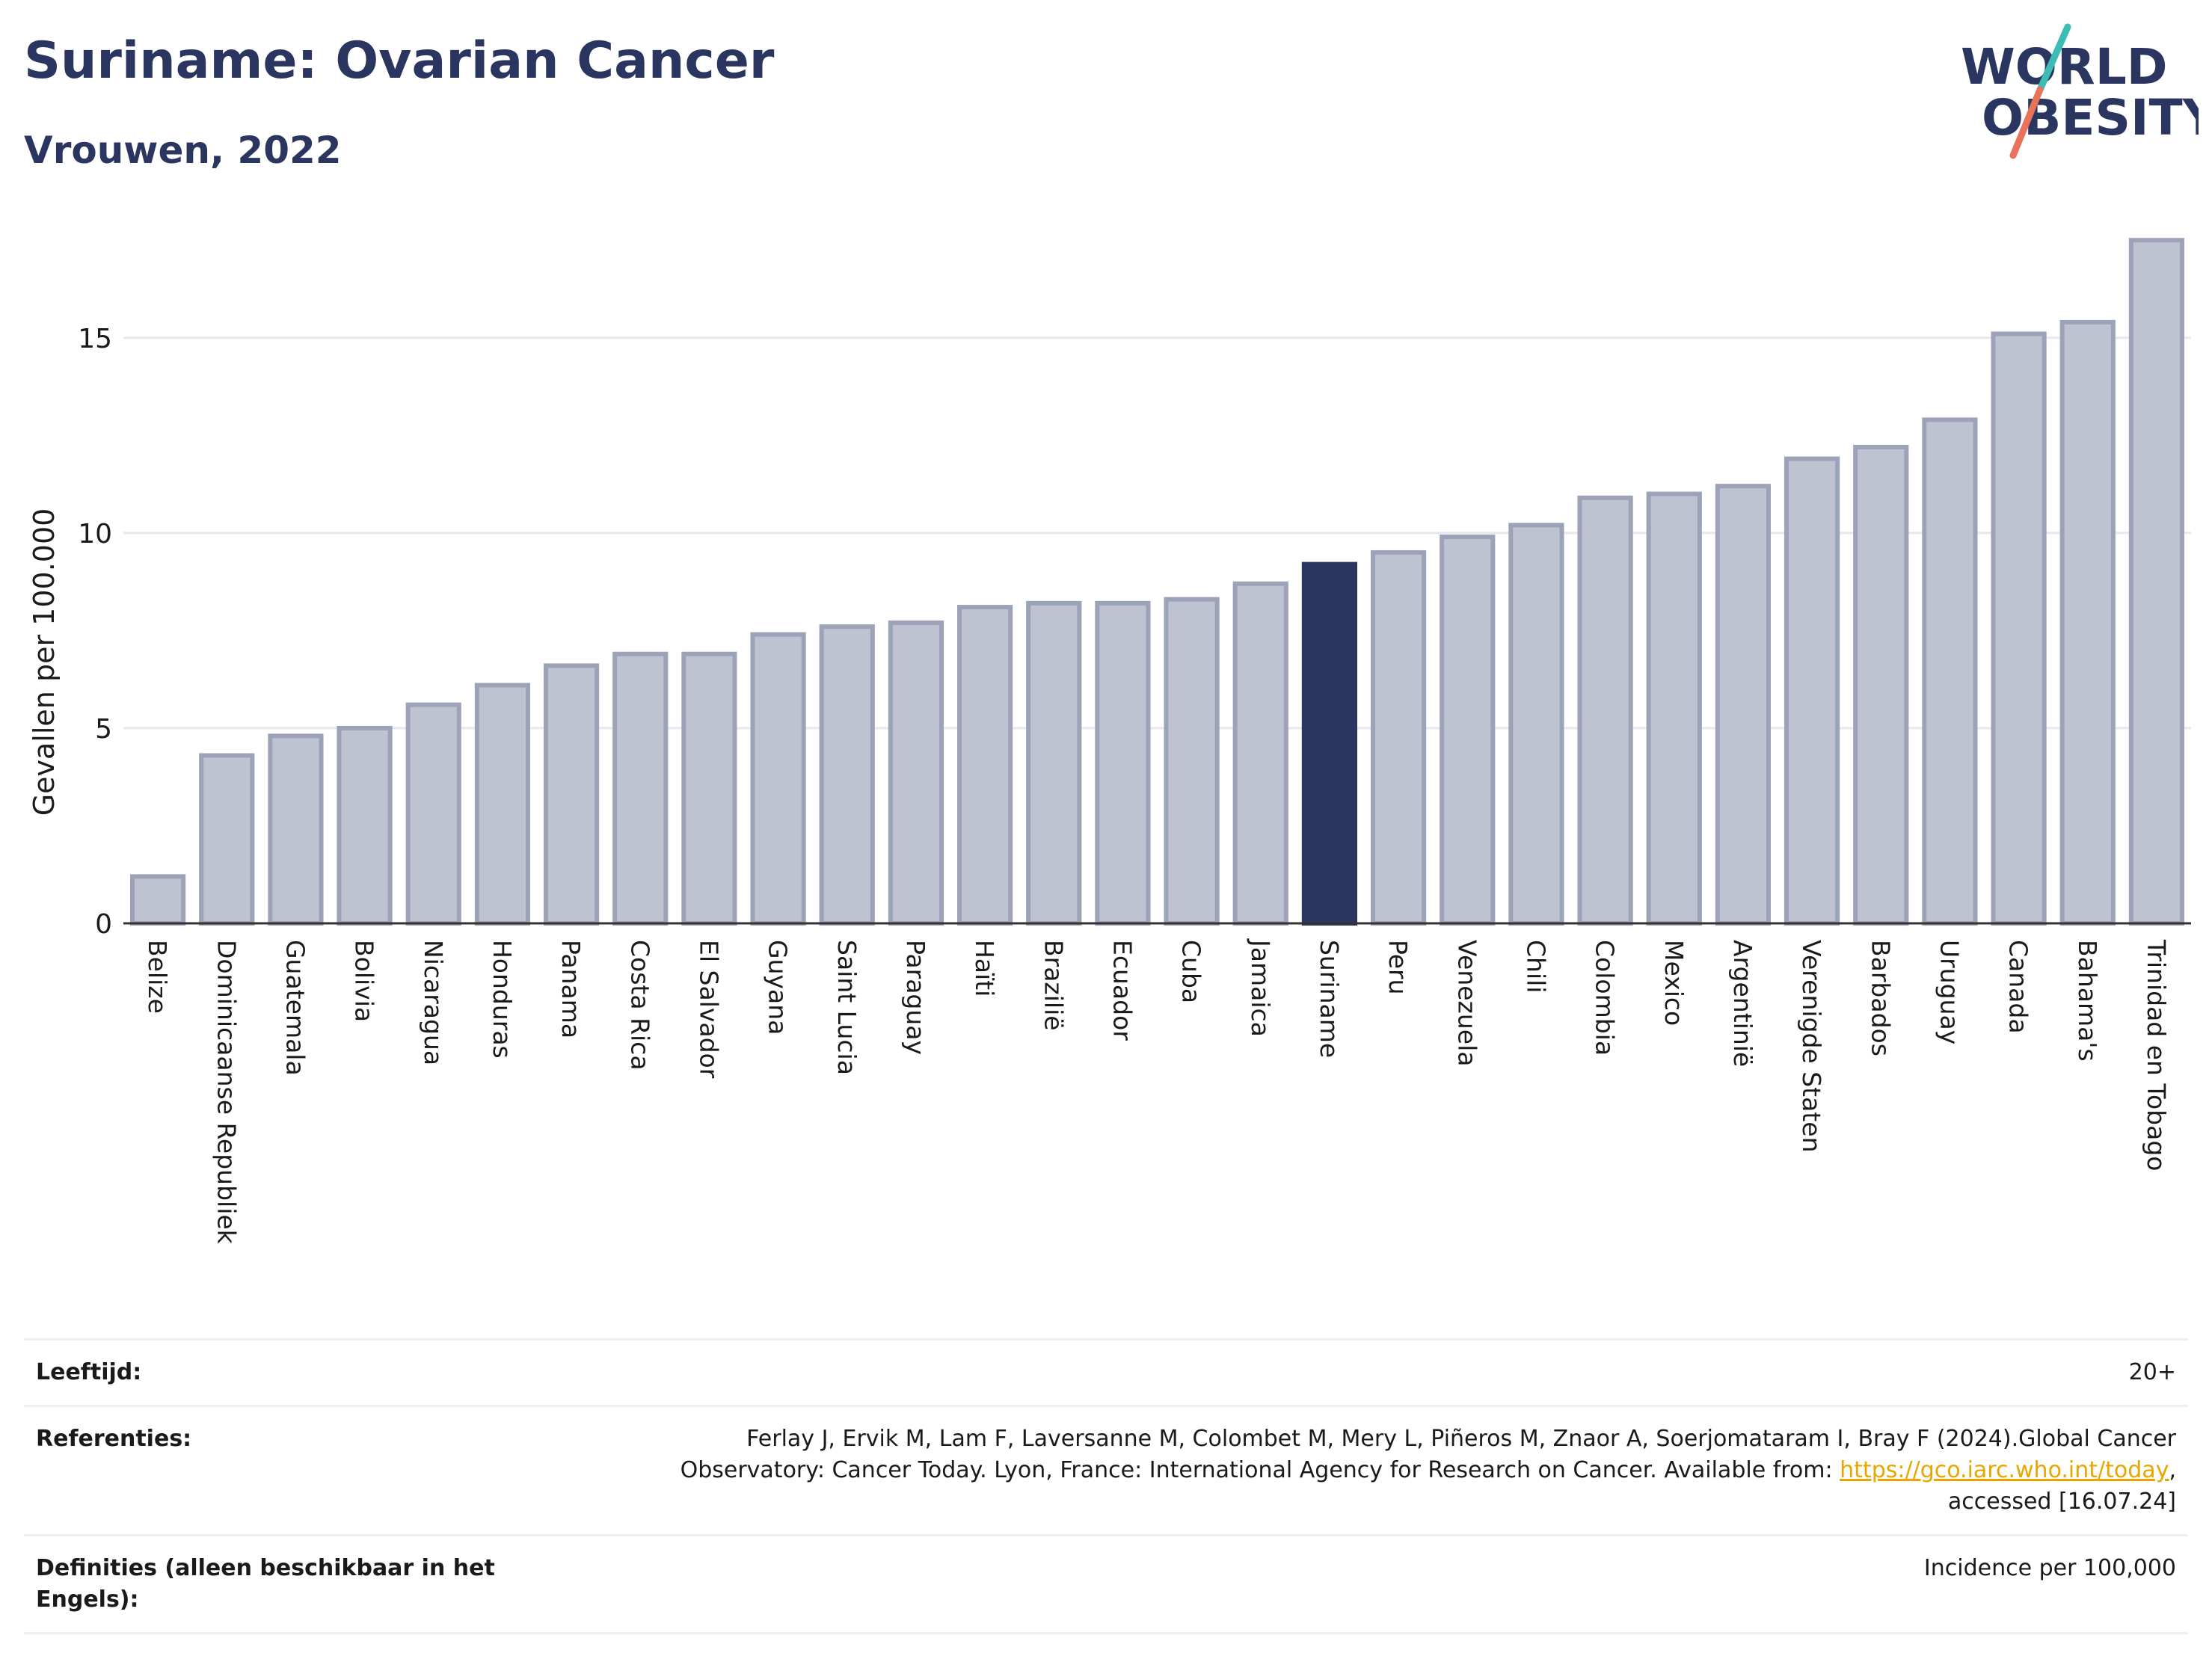  Describe the element at coordinates (1398, 967) in the screenshot. I see `x-tick-label: Peru` at that location.